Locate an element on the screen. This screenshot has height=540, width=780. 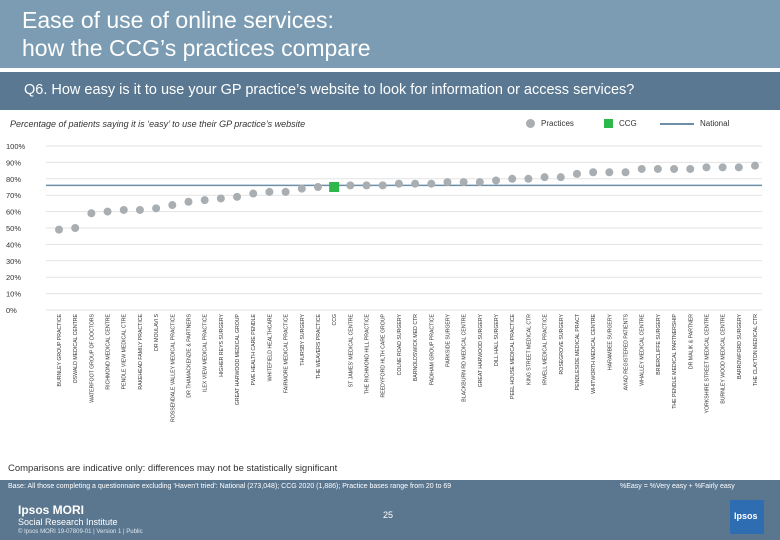
y-tick-label: 70% is located at coordinates (13, 195).